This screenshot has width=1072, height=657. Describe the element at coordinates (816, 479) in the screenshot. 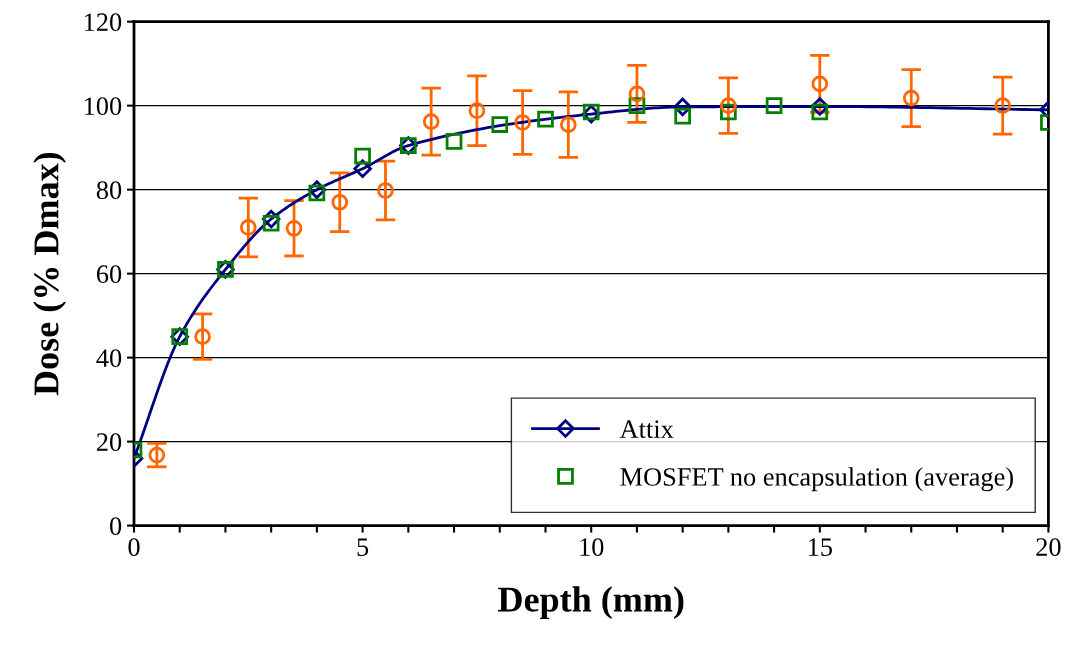

I see `legend-label: MOSFET no encapsulation (average)` at that location.